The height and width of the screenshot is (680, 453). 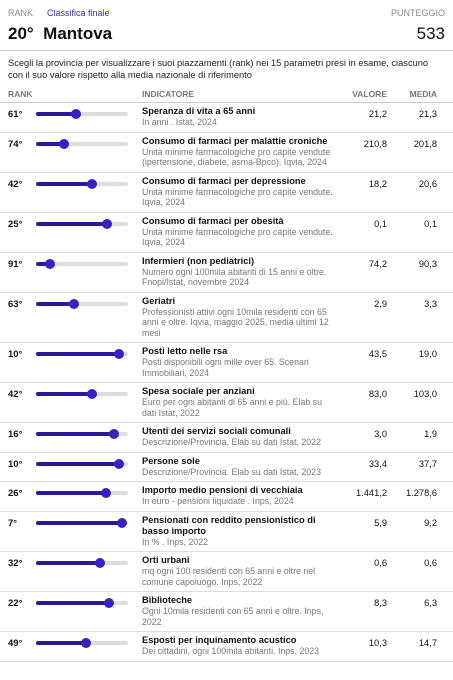 What do you see at coordinates (15, 563) in the screenshot?
I see `rank: 32°` at bounding box center [15, 563].